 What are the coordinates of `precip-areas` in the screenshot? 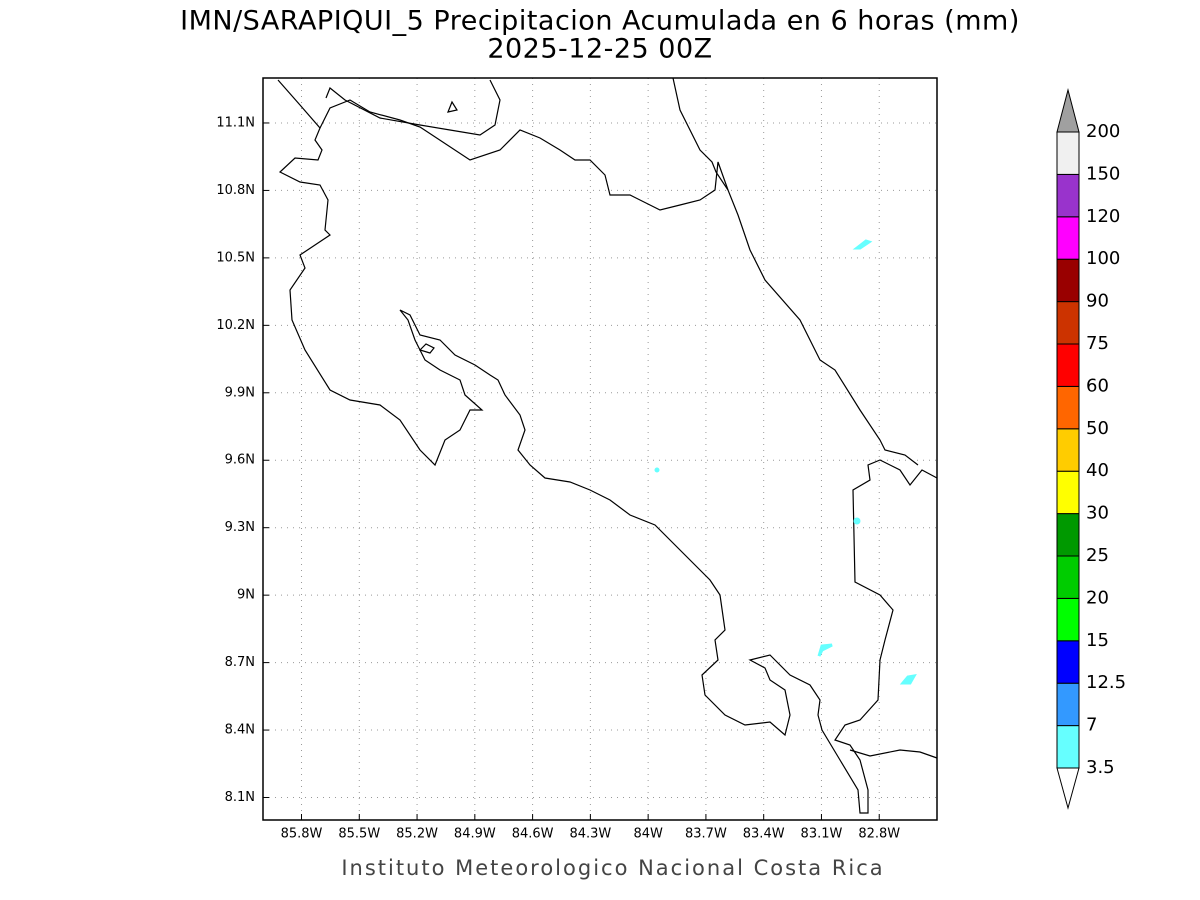 It's located at (785, 462).